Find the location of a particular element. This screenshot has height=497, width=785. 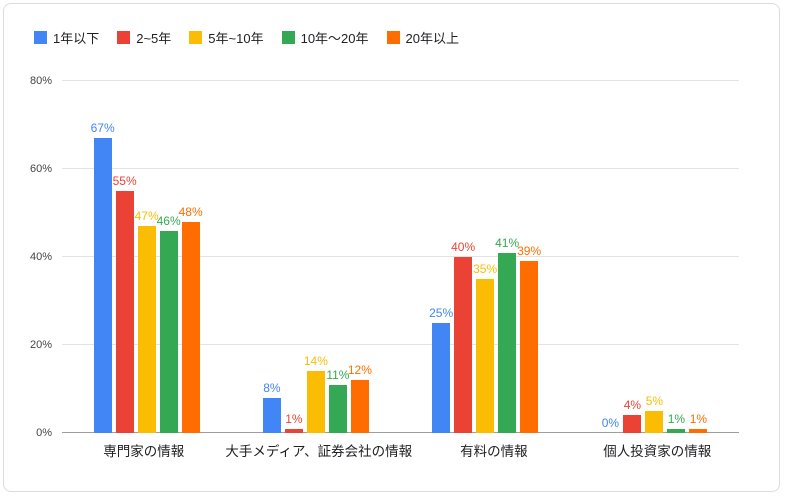

legend-item: 20年以上 is located at coordinates (422, 37).